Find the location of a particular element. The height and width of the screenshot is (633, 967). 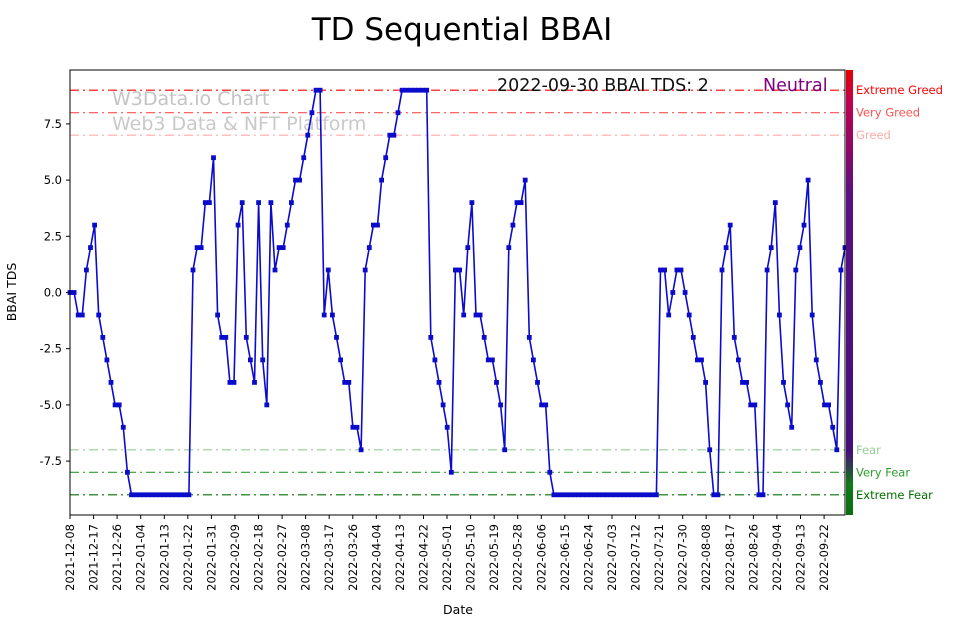

sentiment-colorbar is located at coordinates (849, 292).